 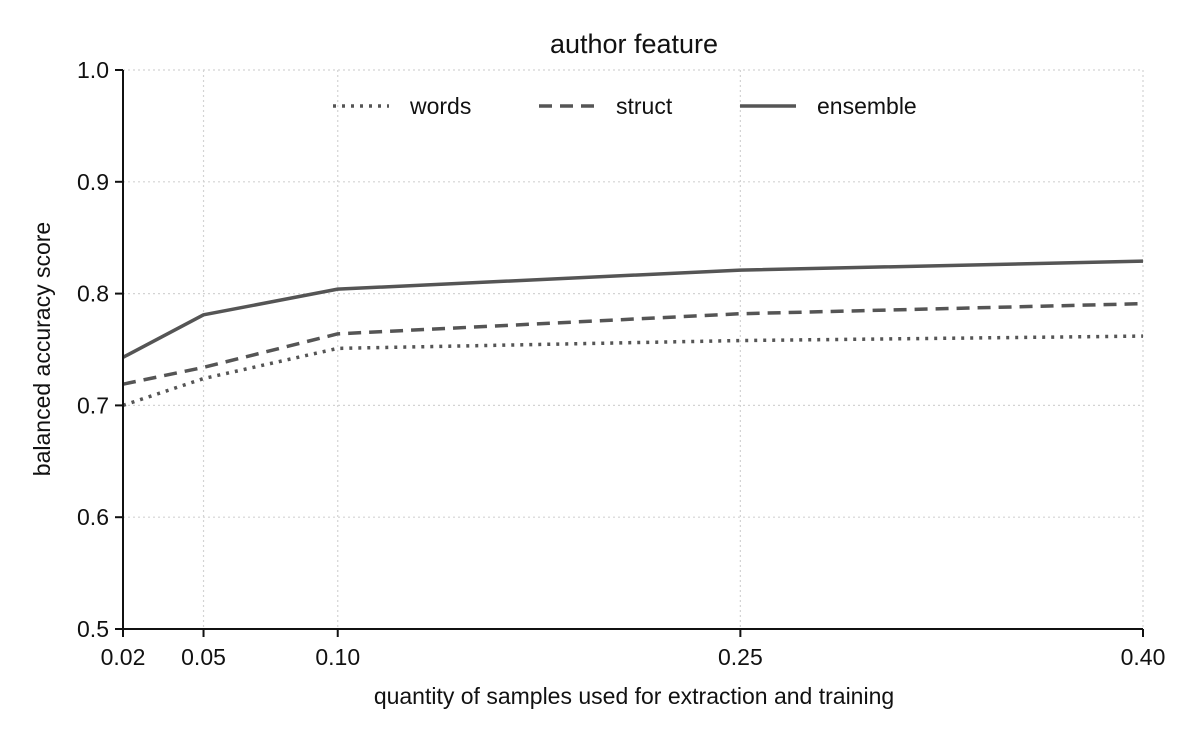 I want to click on y-tick-label: 0.5, so click(x=93, y=629).